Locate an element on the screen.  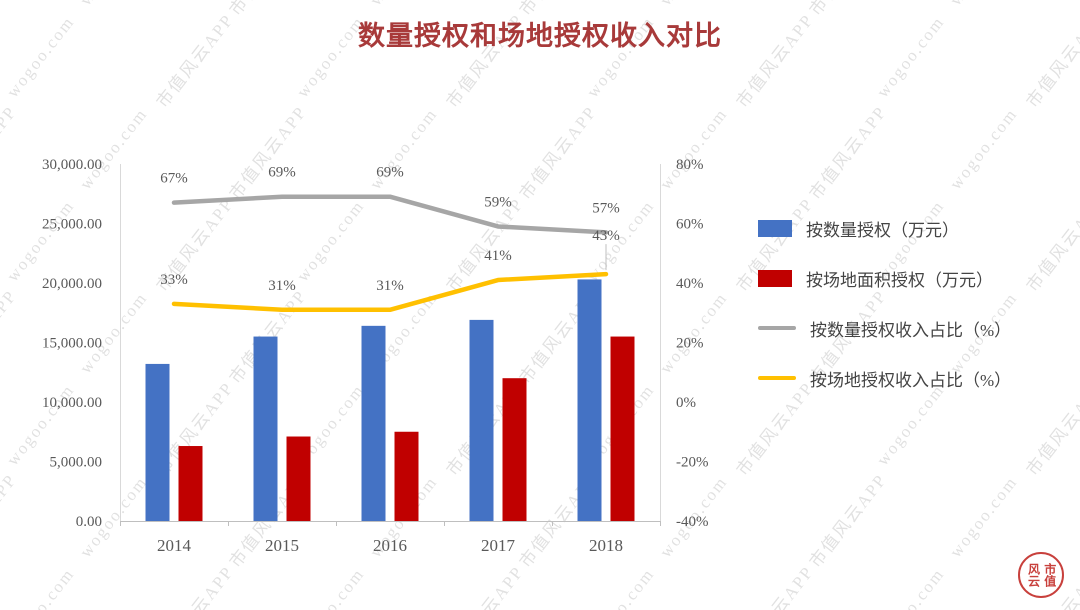
line-venue-ratio is located at coordinates (390, 292).